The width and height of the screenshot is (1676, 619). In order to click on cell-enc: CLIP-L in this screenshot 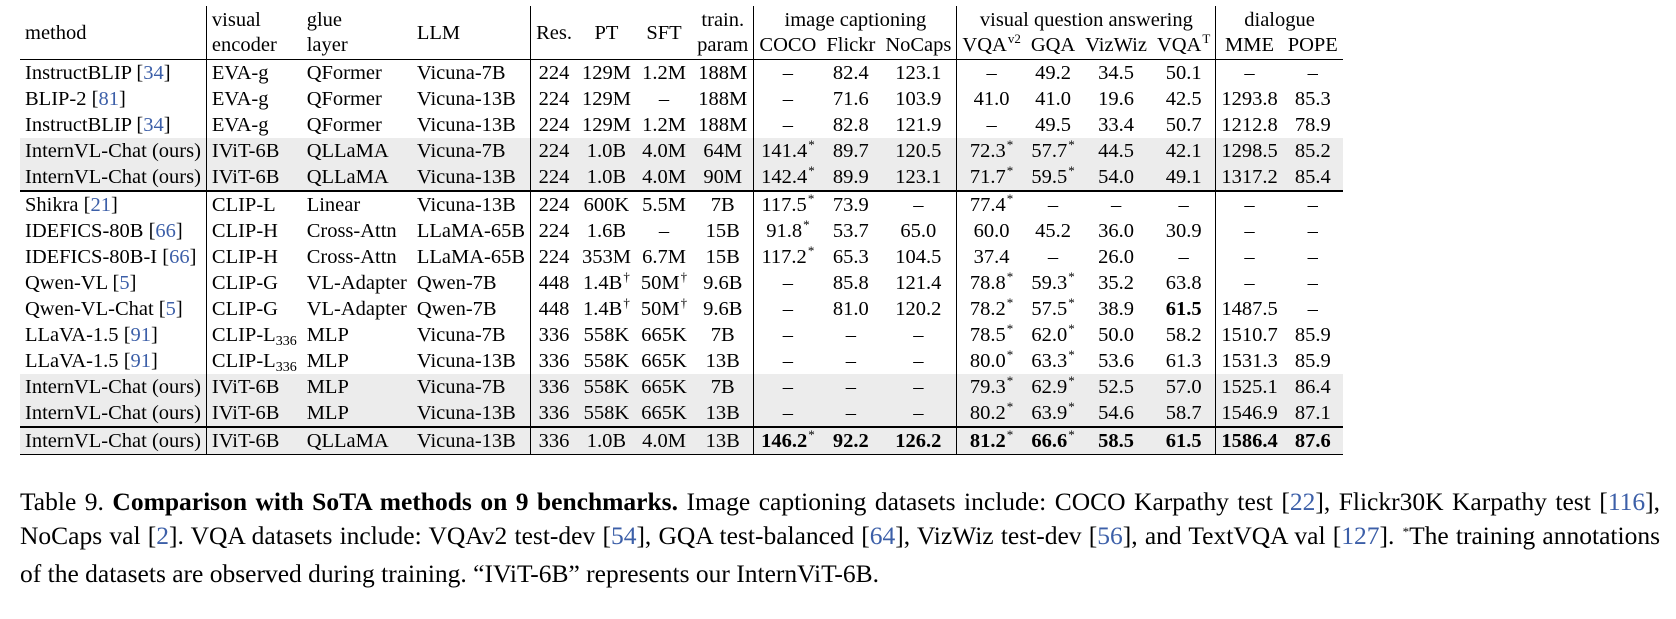, I will do `click(254, 204)`.